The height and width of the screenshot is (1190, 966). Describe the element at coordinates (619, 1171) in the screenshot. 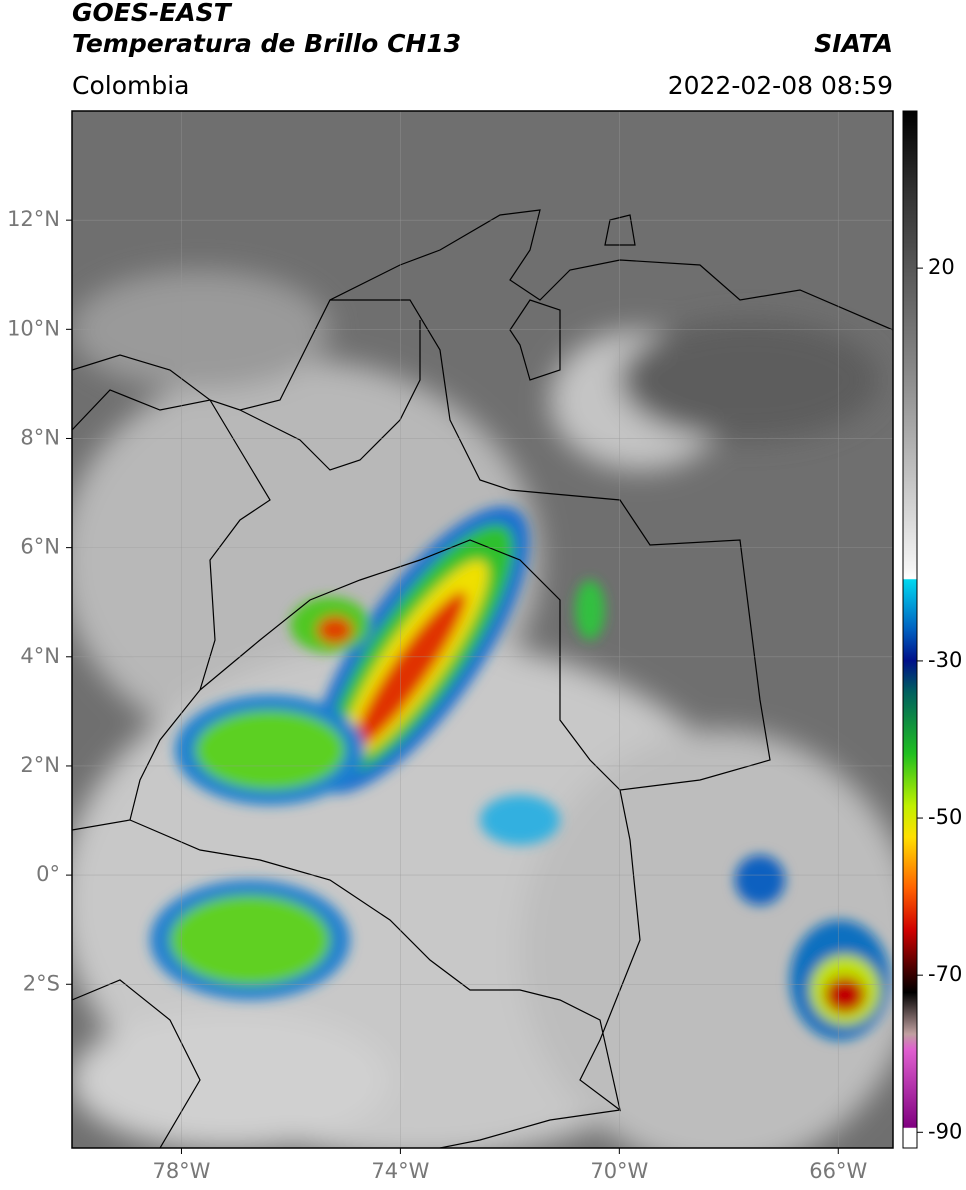

I see `x-tick-label: 70°W` at that location.